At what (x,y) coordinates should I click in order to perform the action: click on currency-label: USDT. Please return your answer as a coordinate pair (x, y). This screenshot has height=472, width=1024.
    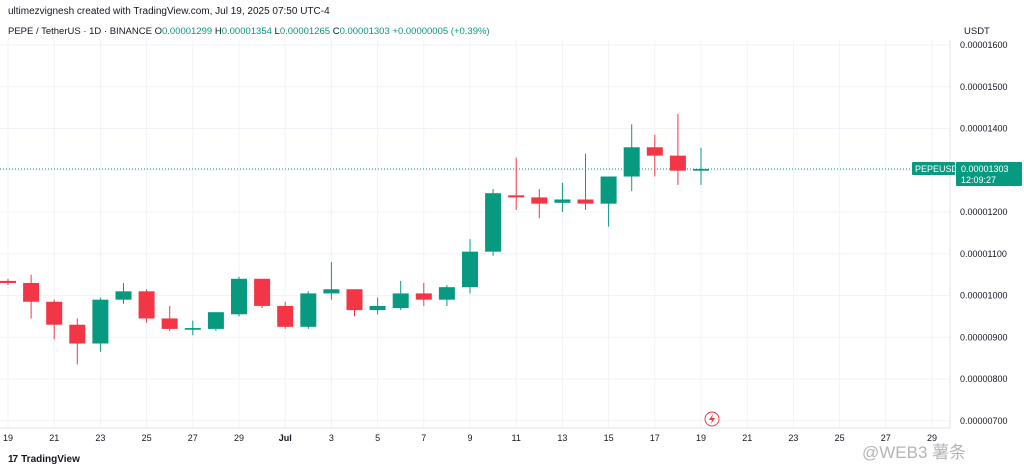
    Looking at the image, I should click on (977, 31).